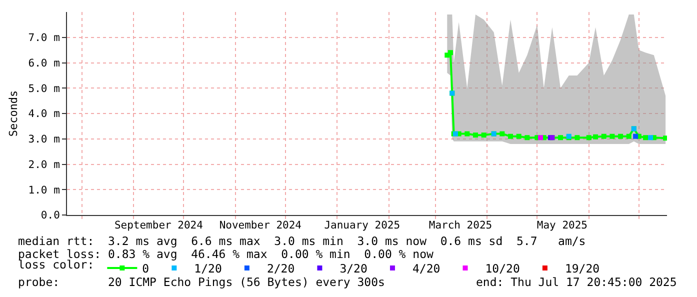 The width and height of the screenshot is (697, 297). I want to click on y-tick-label: 6.0 m, so click(44, 63).